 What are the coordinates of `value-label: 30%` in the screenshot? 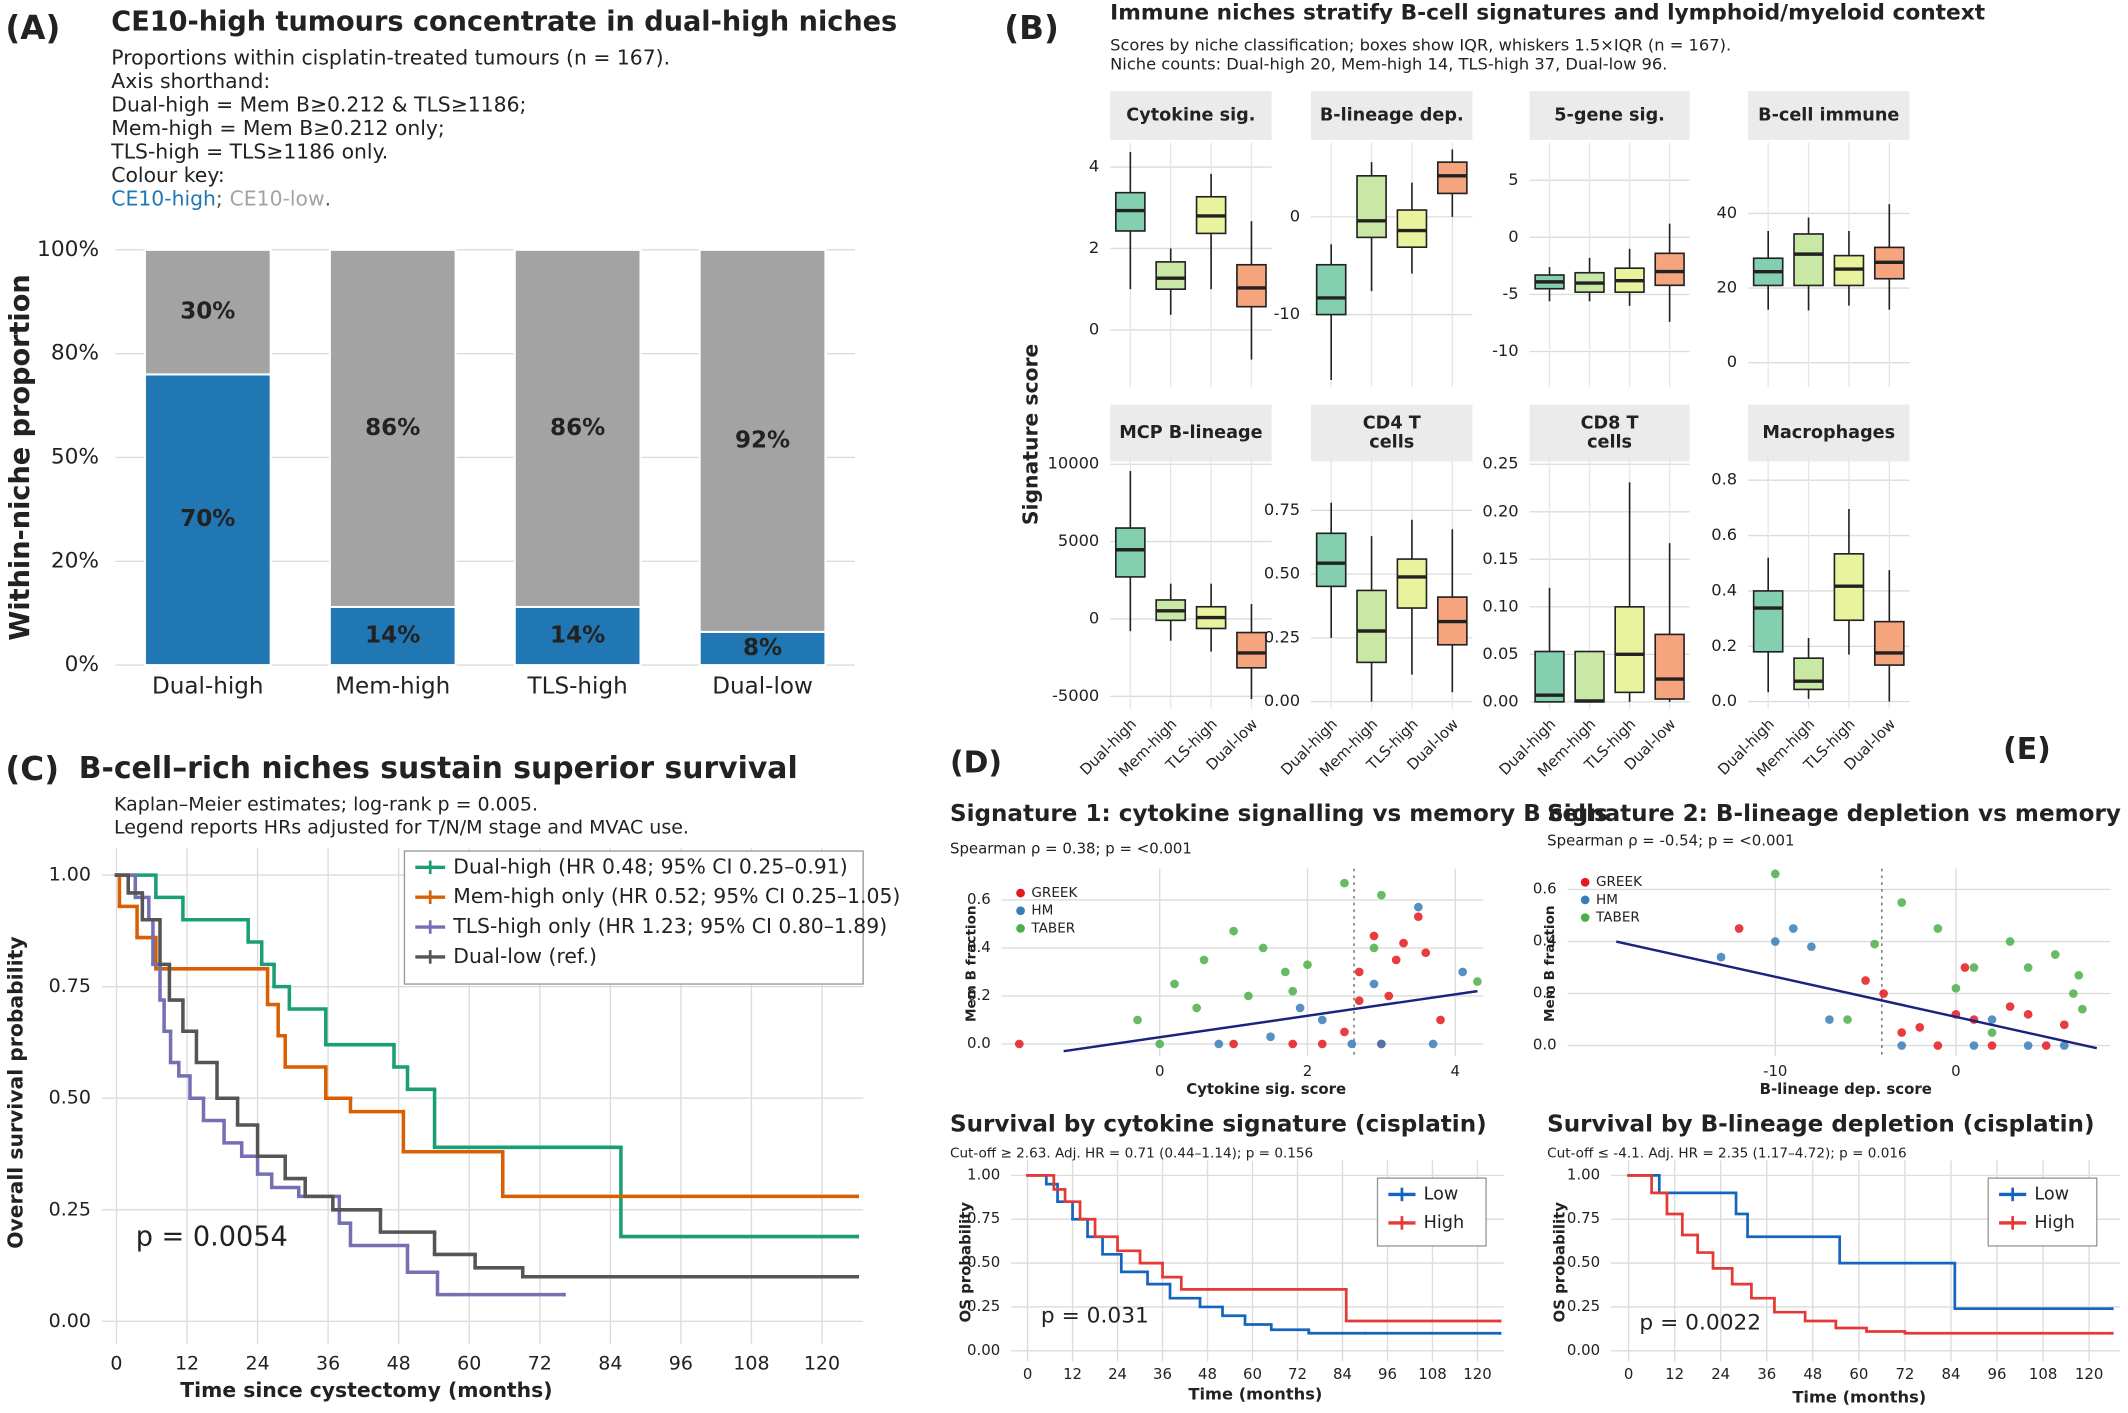 It's located at (207, 312).